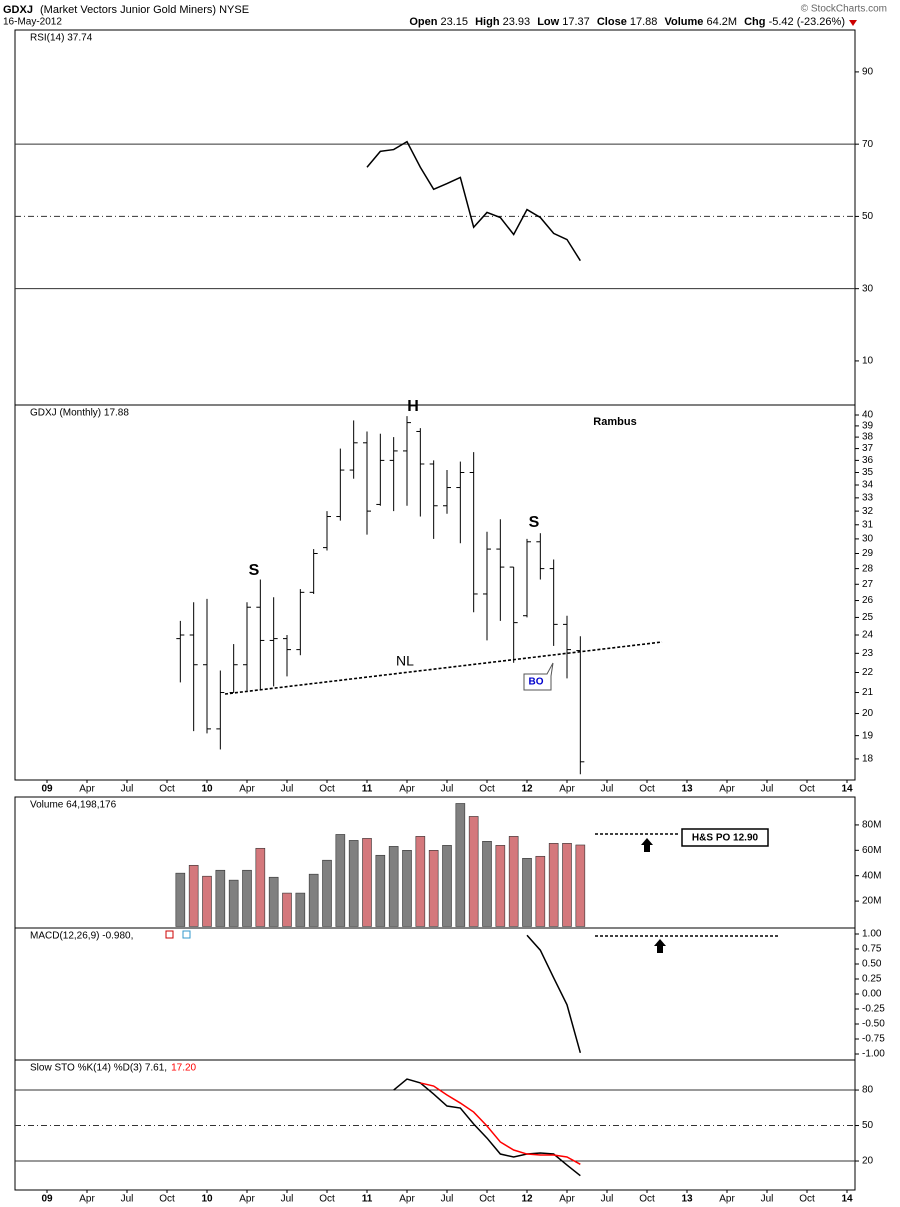 The height and width of the screenshot is (1207, 900). I want to click on quote-label: Volume, so click(683, 22).